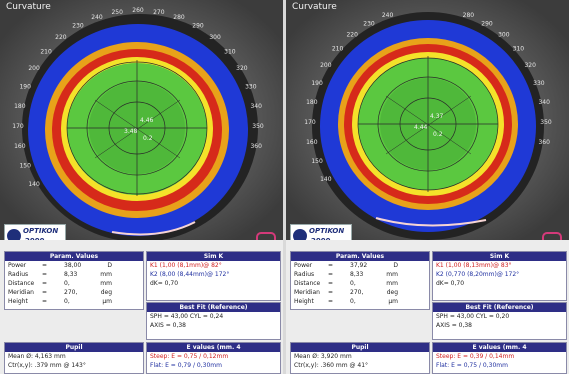 This screenshot has width=569, height=374. Describe the element at coordinates (312, 102) in the screenshot. I see `meridian-tick-label: 180` at that location.